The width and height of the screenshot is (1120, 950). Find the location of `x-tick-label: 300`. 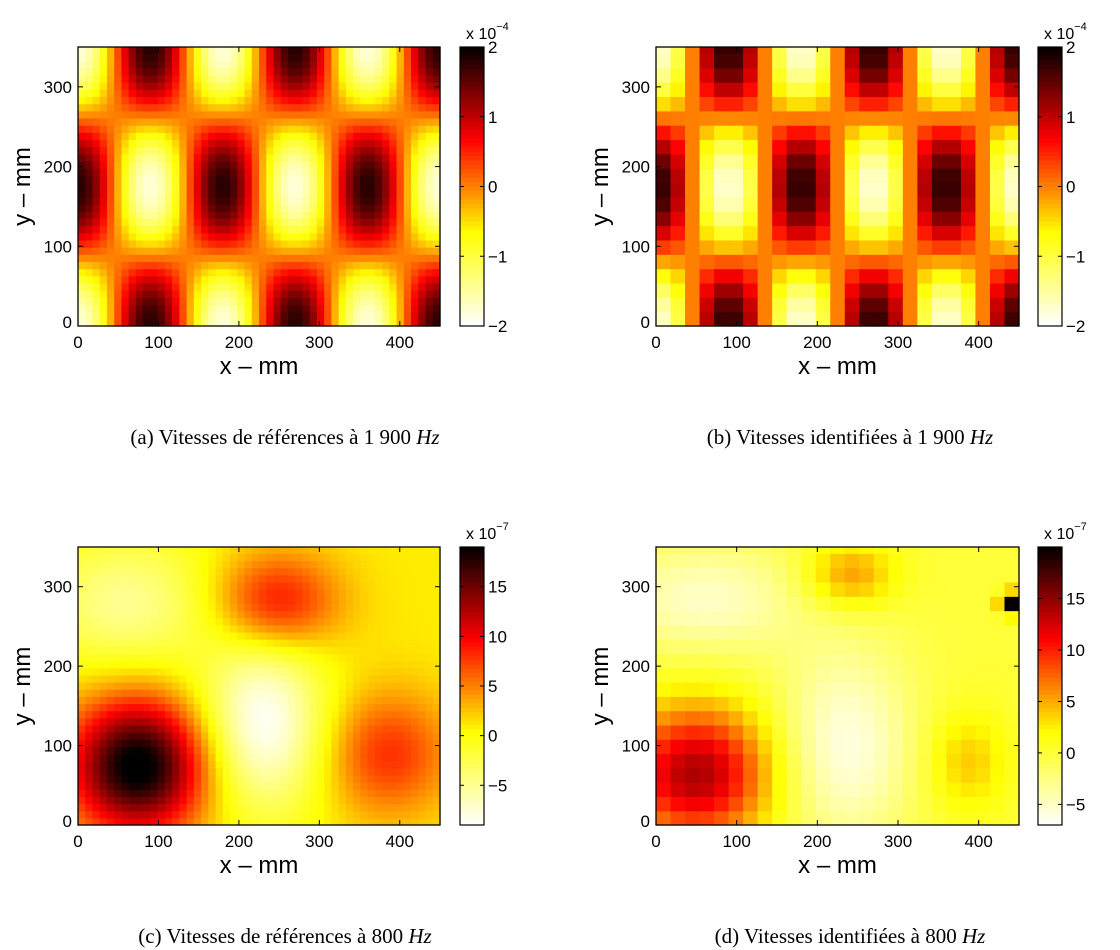

x-tick-label: 300 is located at coordinates (898, 342).